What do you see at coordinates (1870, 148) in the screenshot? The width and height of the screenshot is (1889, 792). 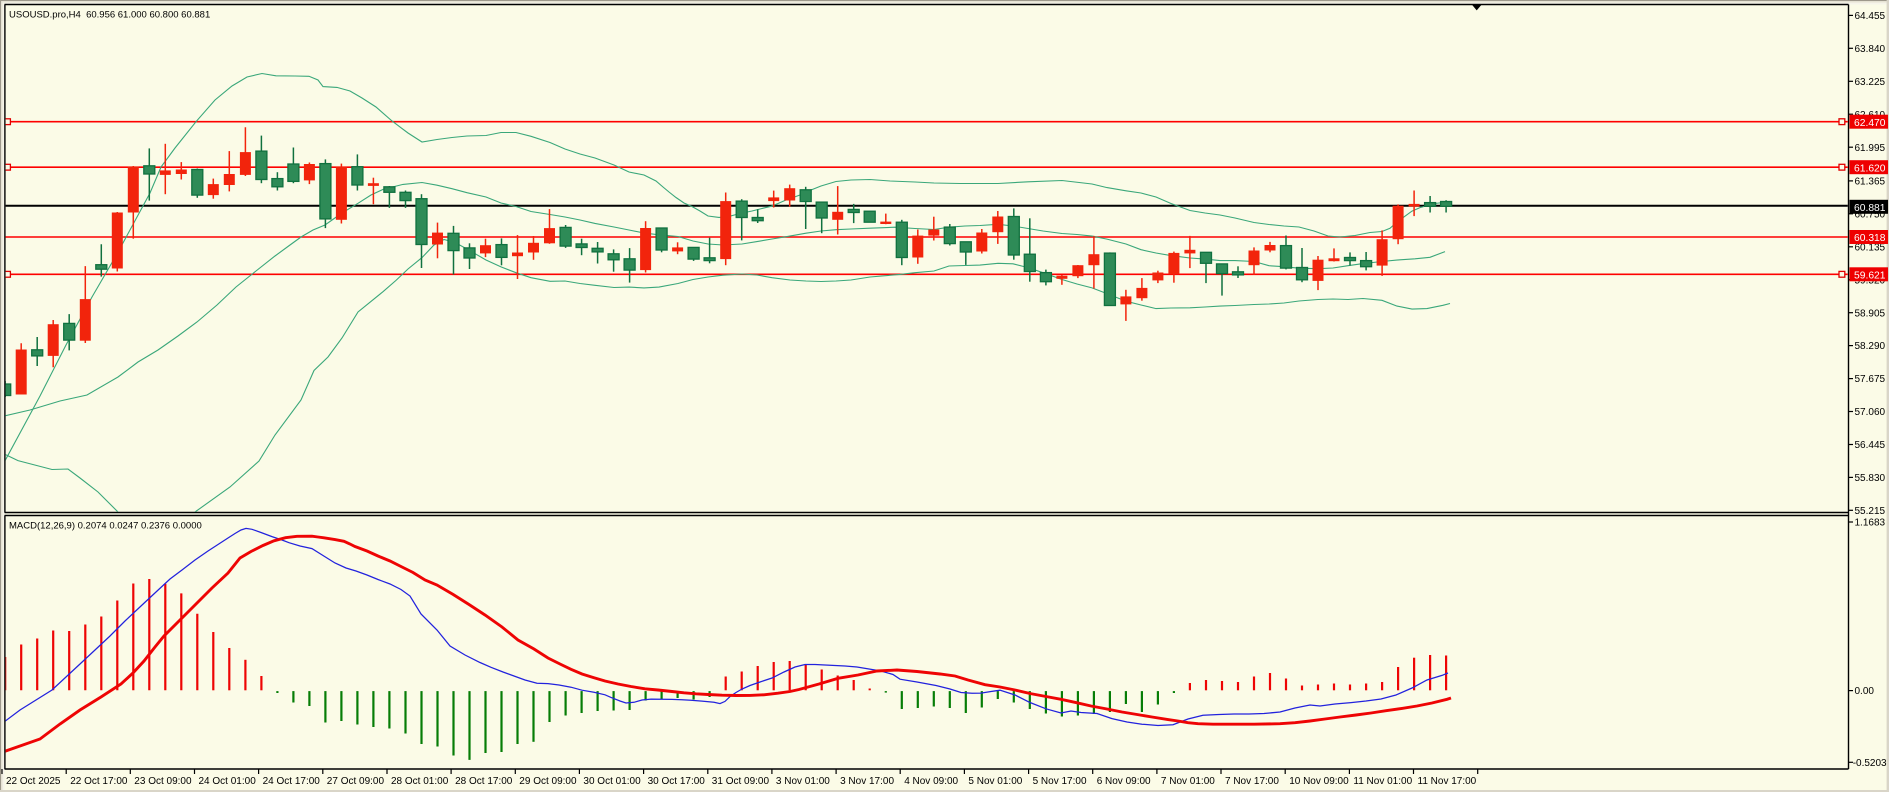 I see `svg-text: 61.995` at bounding box center [1870, 148].